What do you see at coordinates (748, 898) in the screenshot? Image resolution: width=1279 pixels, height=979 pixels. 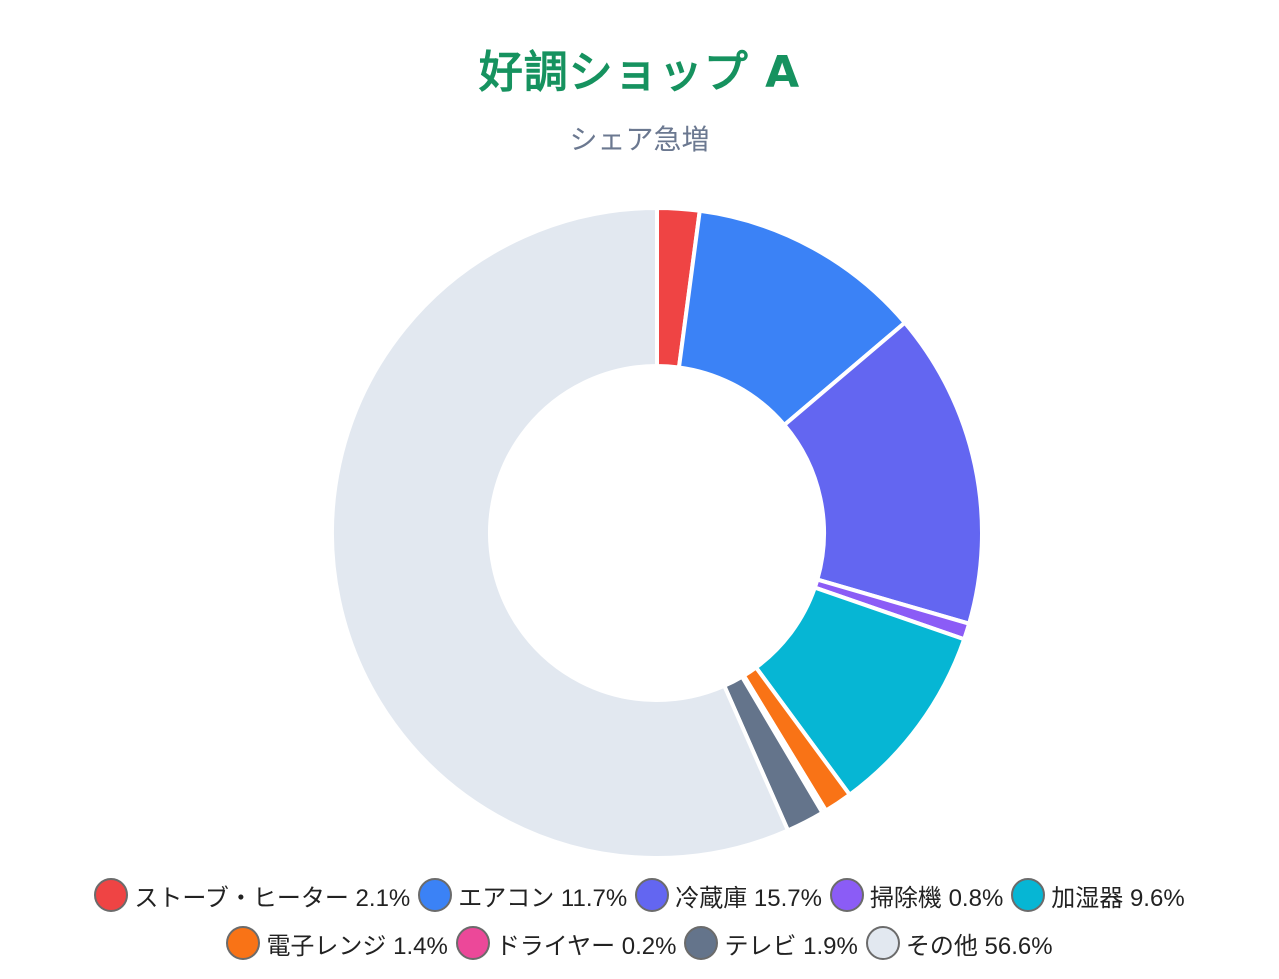 I see `legend-label: 冷蔵庫 15.7%` at bounding box center [748, 898].